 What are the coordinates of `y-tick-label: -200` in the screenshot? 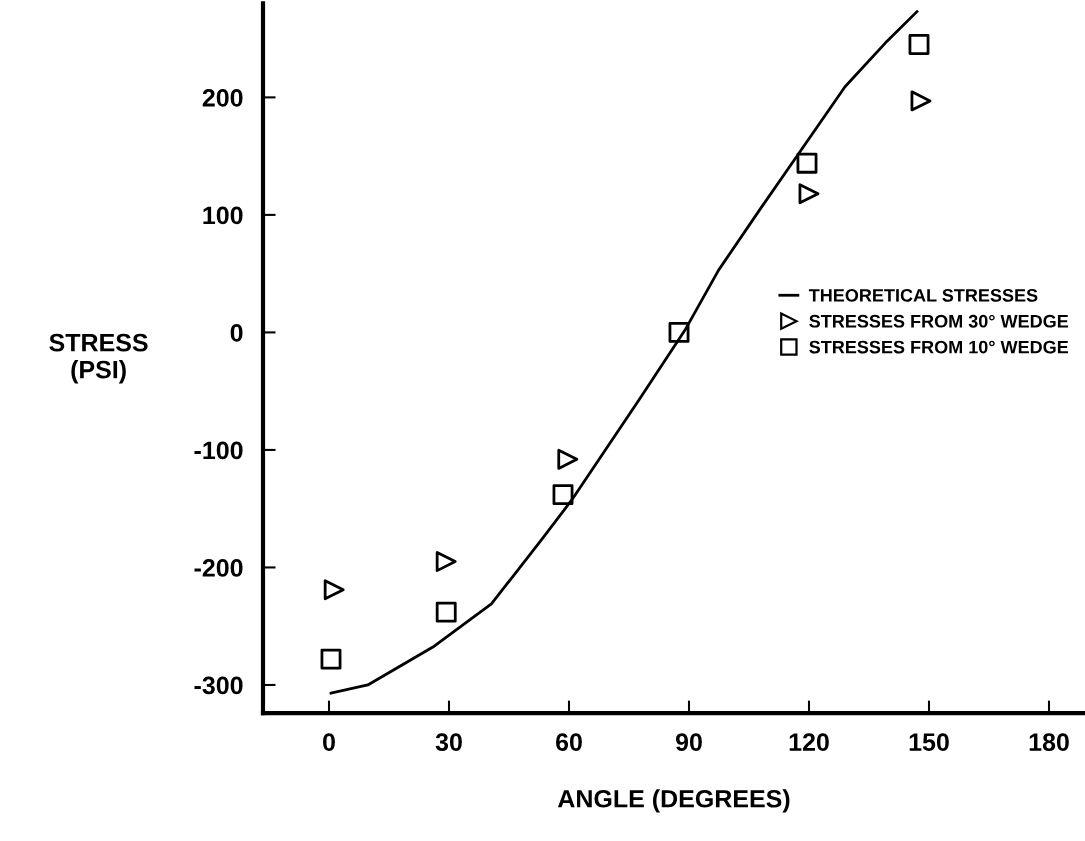 It's located at (218, 568).